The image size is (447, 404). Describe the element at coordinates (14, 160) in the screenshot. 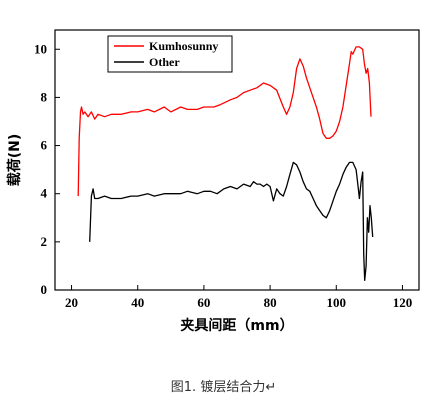

I see `y-axis-title: 载荷(N)` at that location.